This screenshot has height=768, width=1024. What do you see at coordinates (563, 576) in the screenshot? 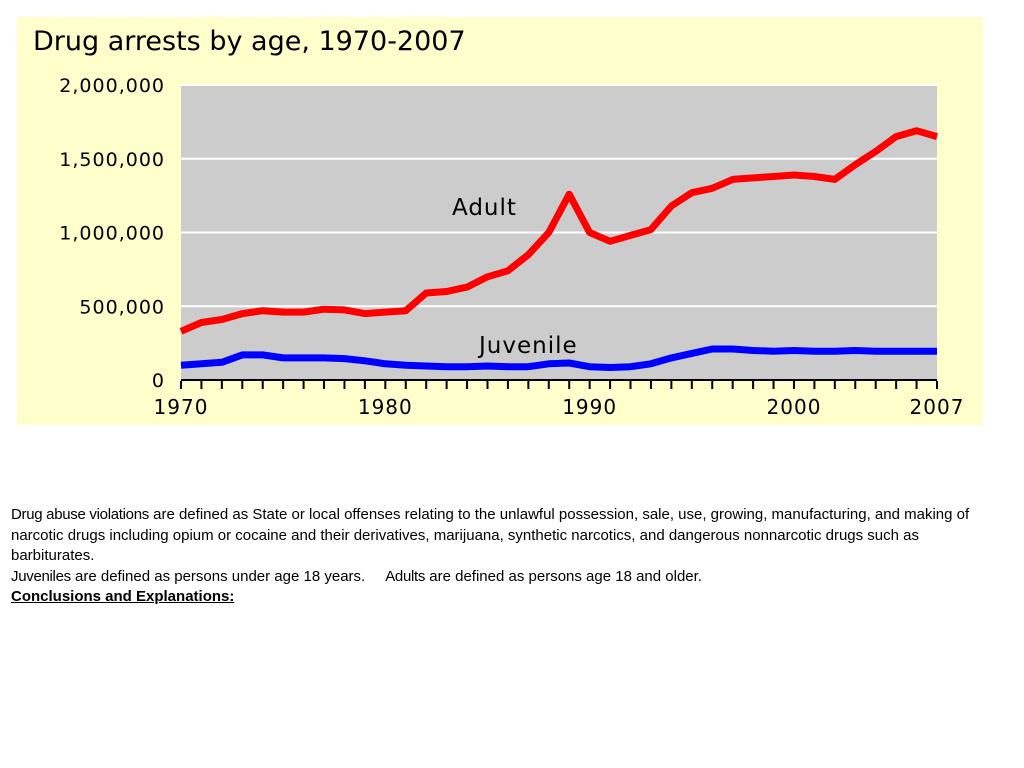
I see `adults-definition-text: are defined as persons age 18 and older.` at bounding box center [563, 576].